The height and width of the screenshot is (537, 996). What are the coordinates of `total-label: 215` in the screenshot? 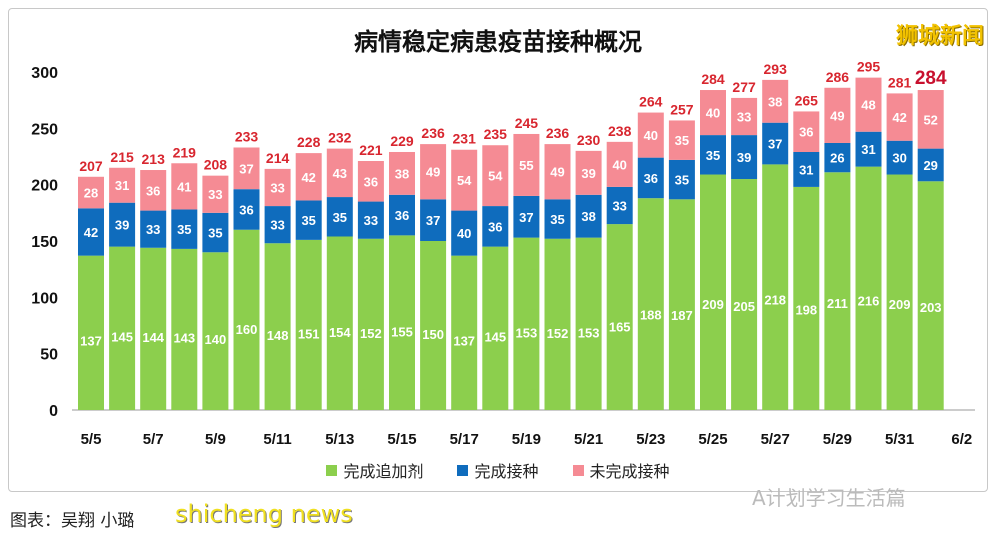 It's located at (122, 157).